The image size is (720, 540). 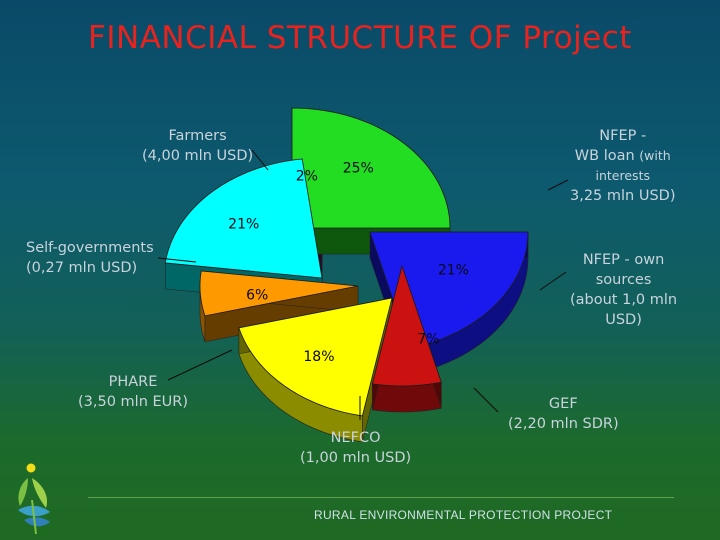 I want to click on slice-side-nfep_own, so click(x=407, y=397).